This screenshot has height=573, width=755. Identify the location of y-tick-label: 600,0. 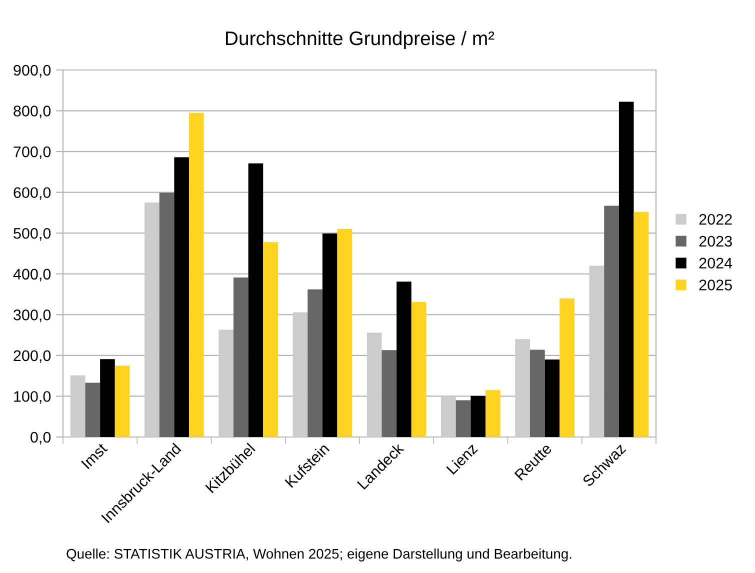
(32, 193).